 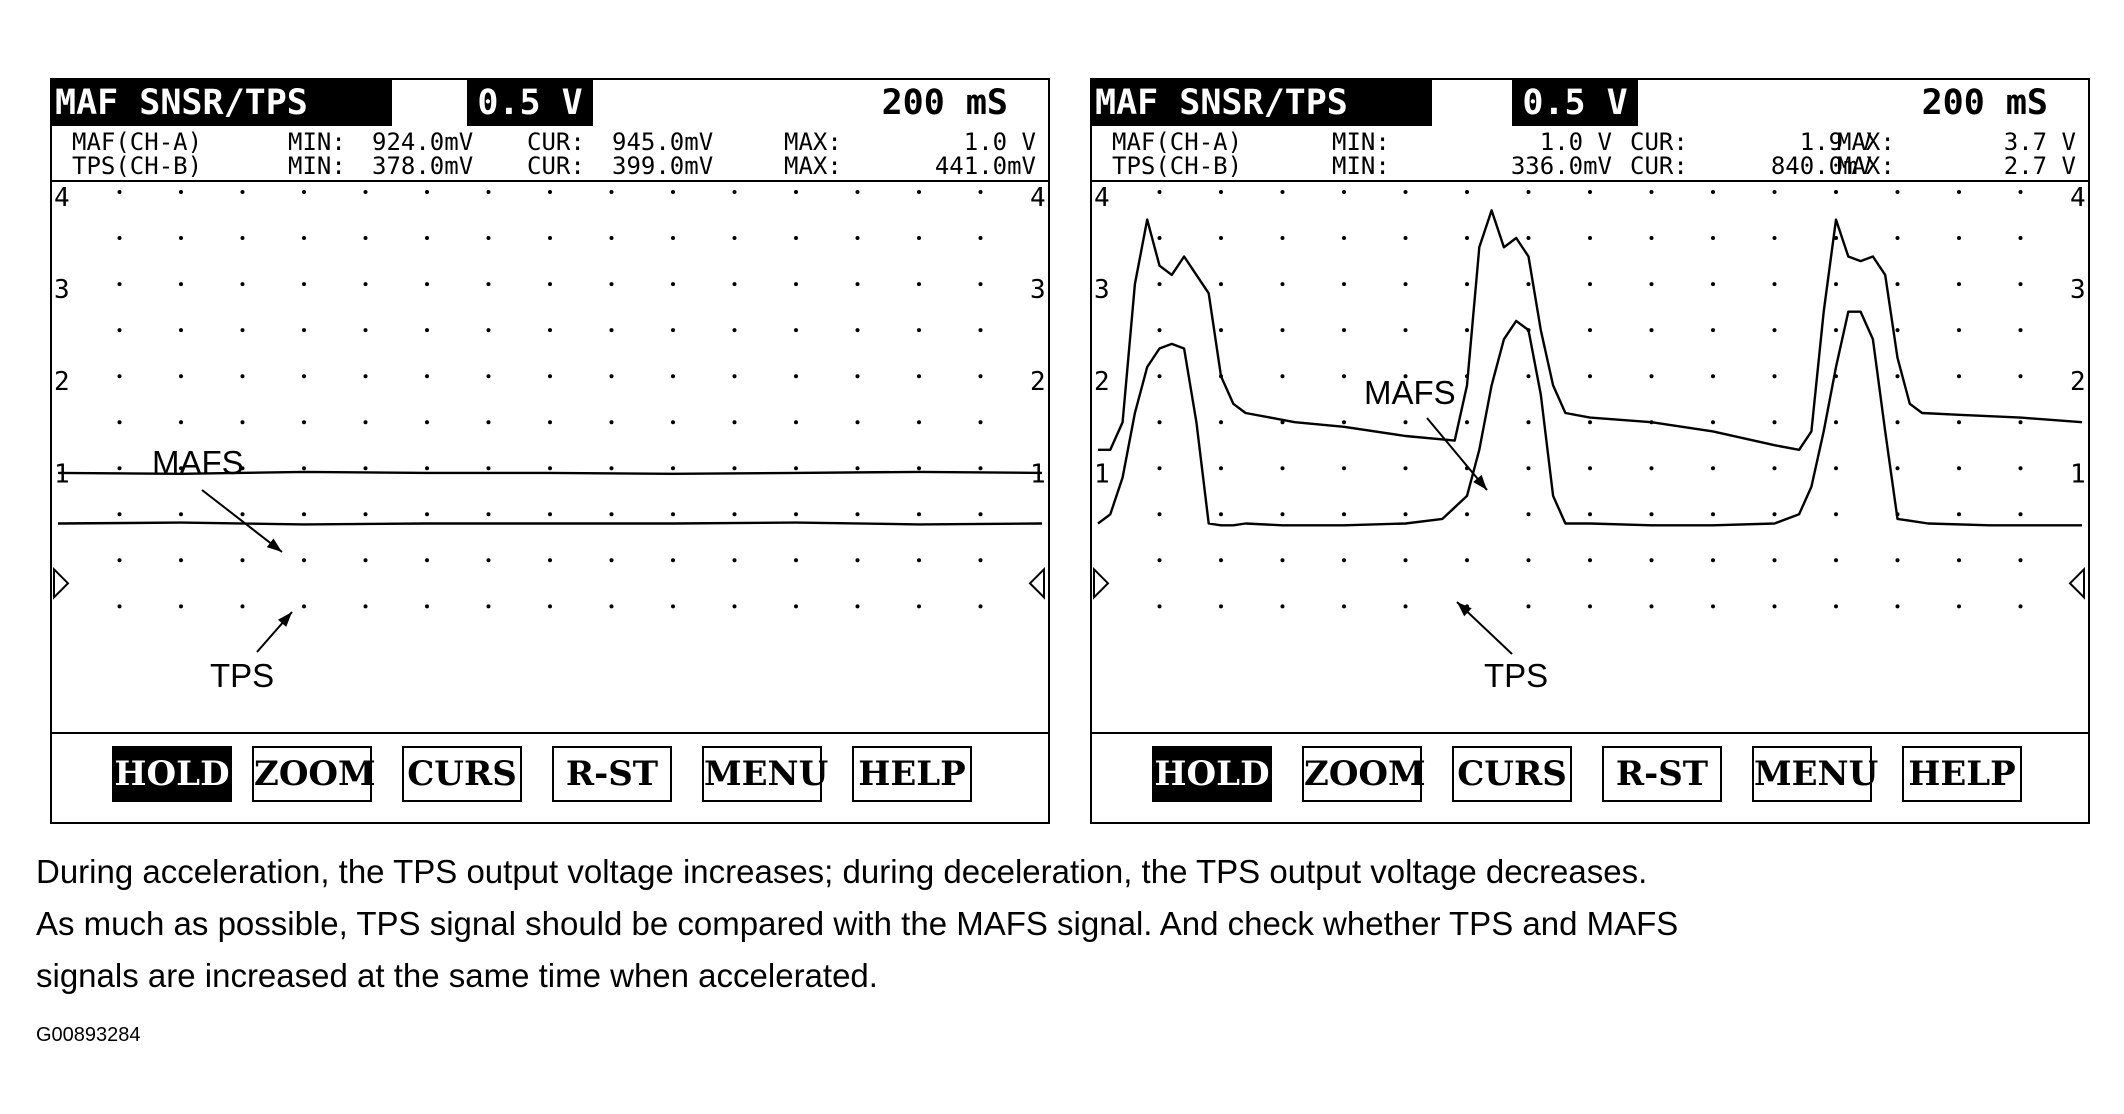 What do you see at coordinates (62, 474) in the screenshot?
I see `y-tick-label-left: 1` at bounding box center [62, 474].